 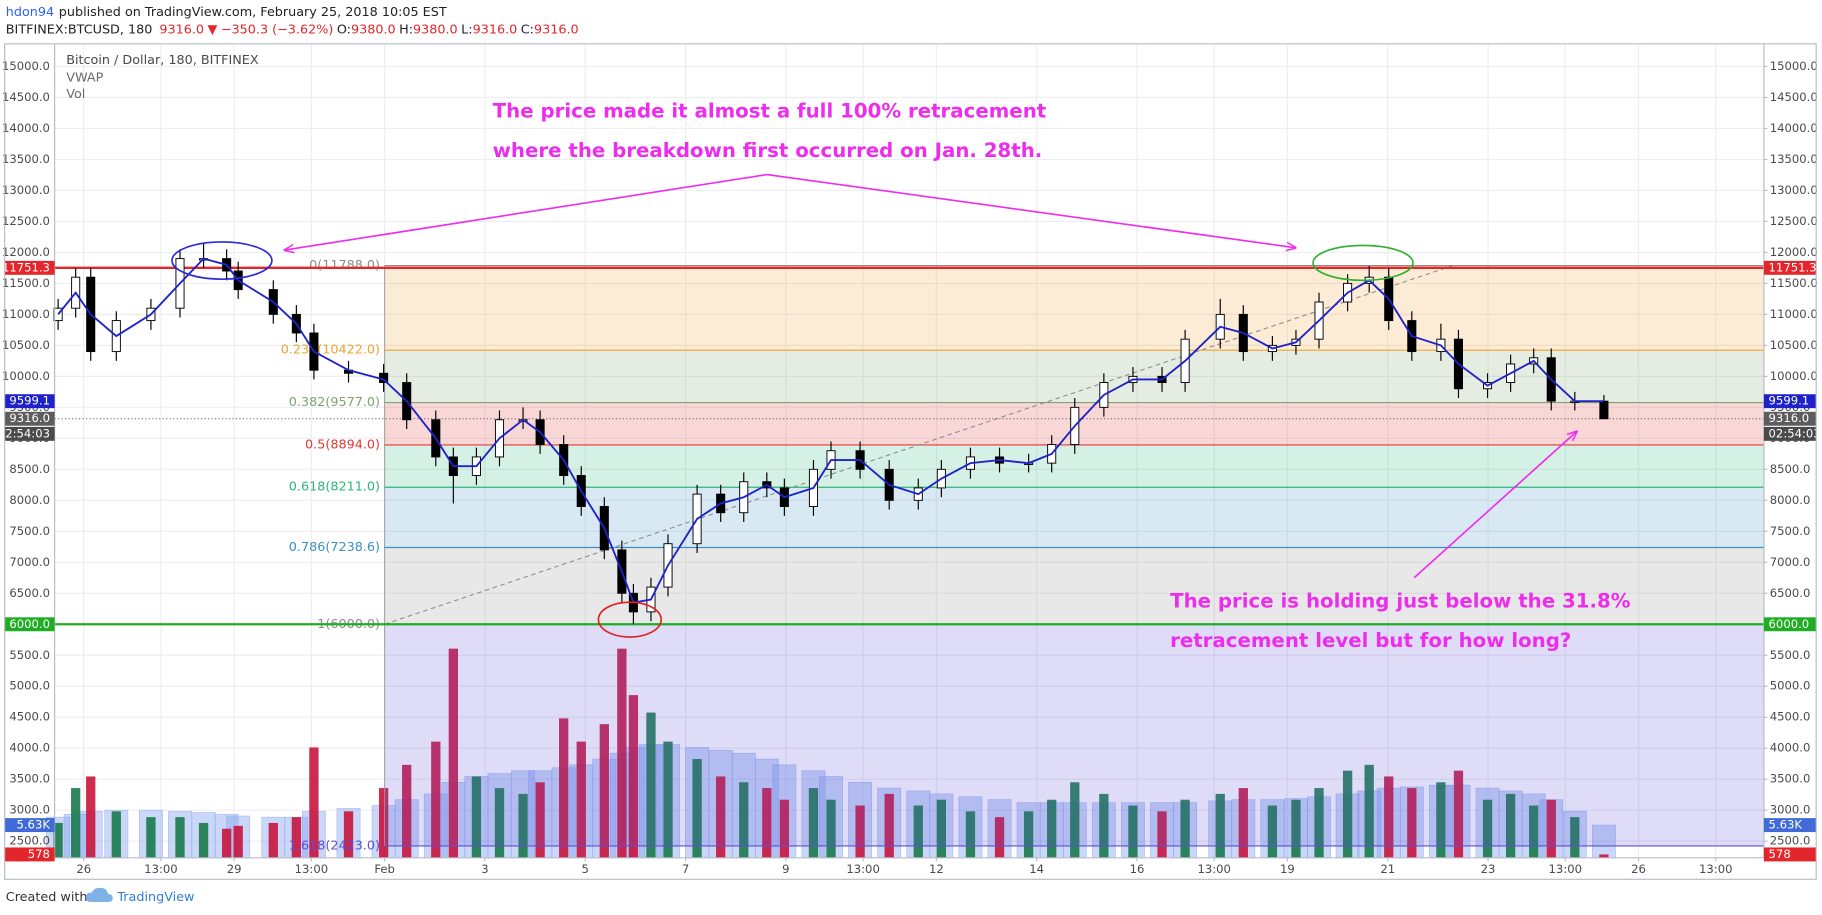 I want to click on x-tick-label: 16, so click(x=1137, y=869).